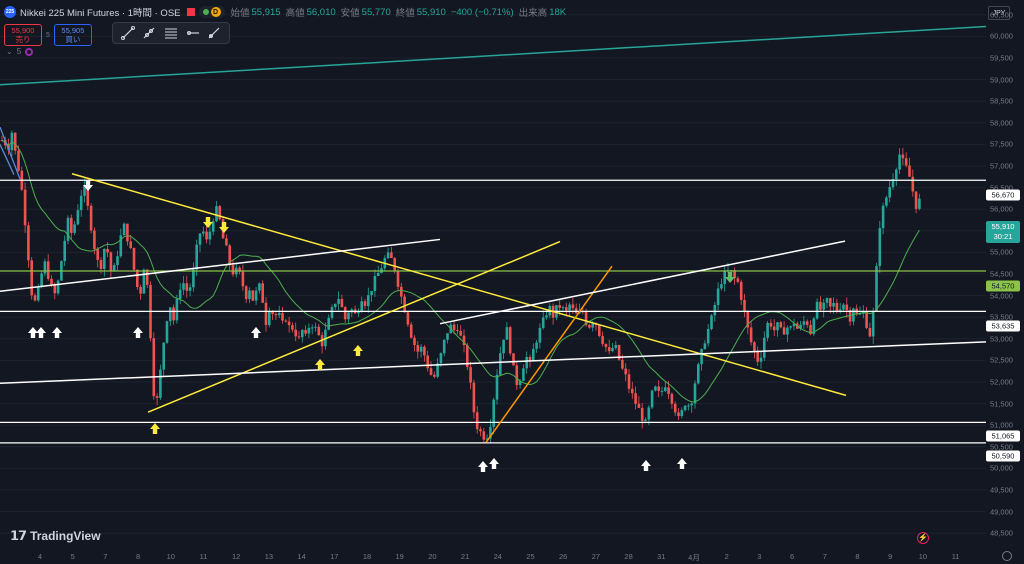 Image resolution: width=1024 pixels, height=564 pixels. What do you see at coordinates (72, 35) in the screenshot?
I see `buy-button: 55,905 買い` at bounding box center [72, 35].